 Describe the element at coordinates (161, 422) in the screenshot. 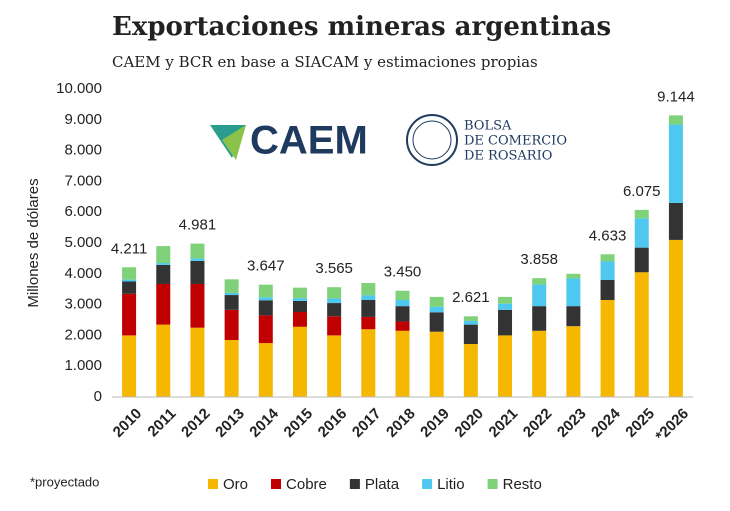

I see `x-tick-label: 2011` at that location.